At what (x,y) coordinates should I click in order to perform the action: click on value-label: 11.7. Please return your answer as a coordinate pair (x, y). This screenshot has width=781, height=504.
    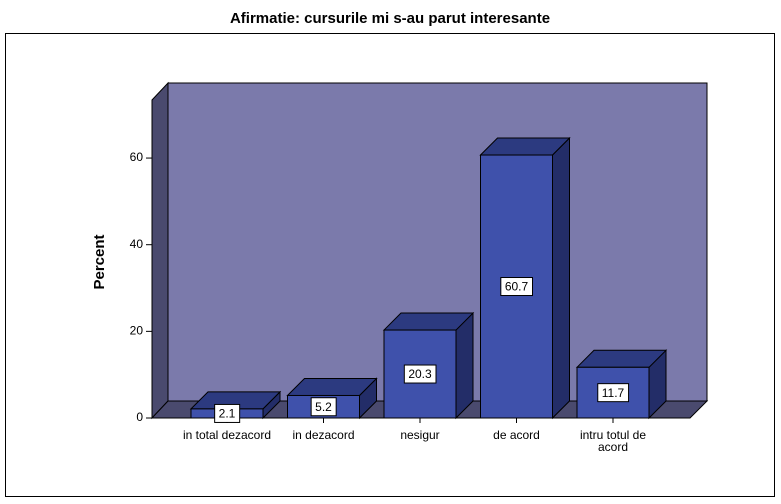
    Looking at the image, I should click on (613, 393).